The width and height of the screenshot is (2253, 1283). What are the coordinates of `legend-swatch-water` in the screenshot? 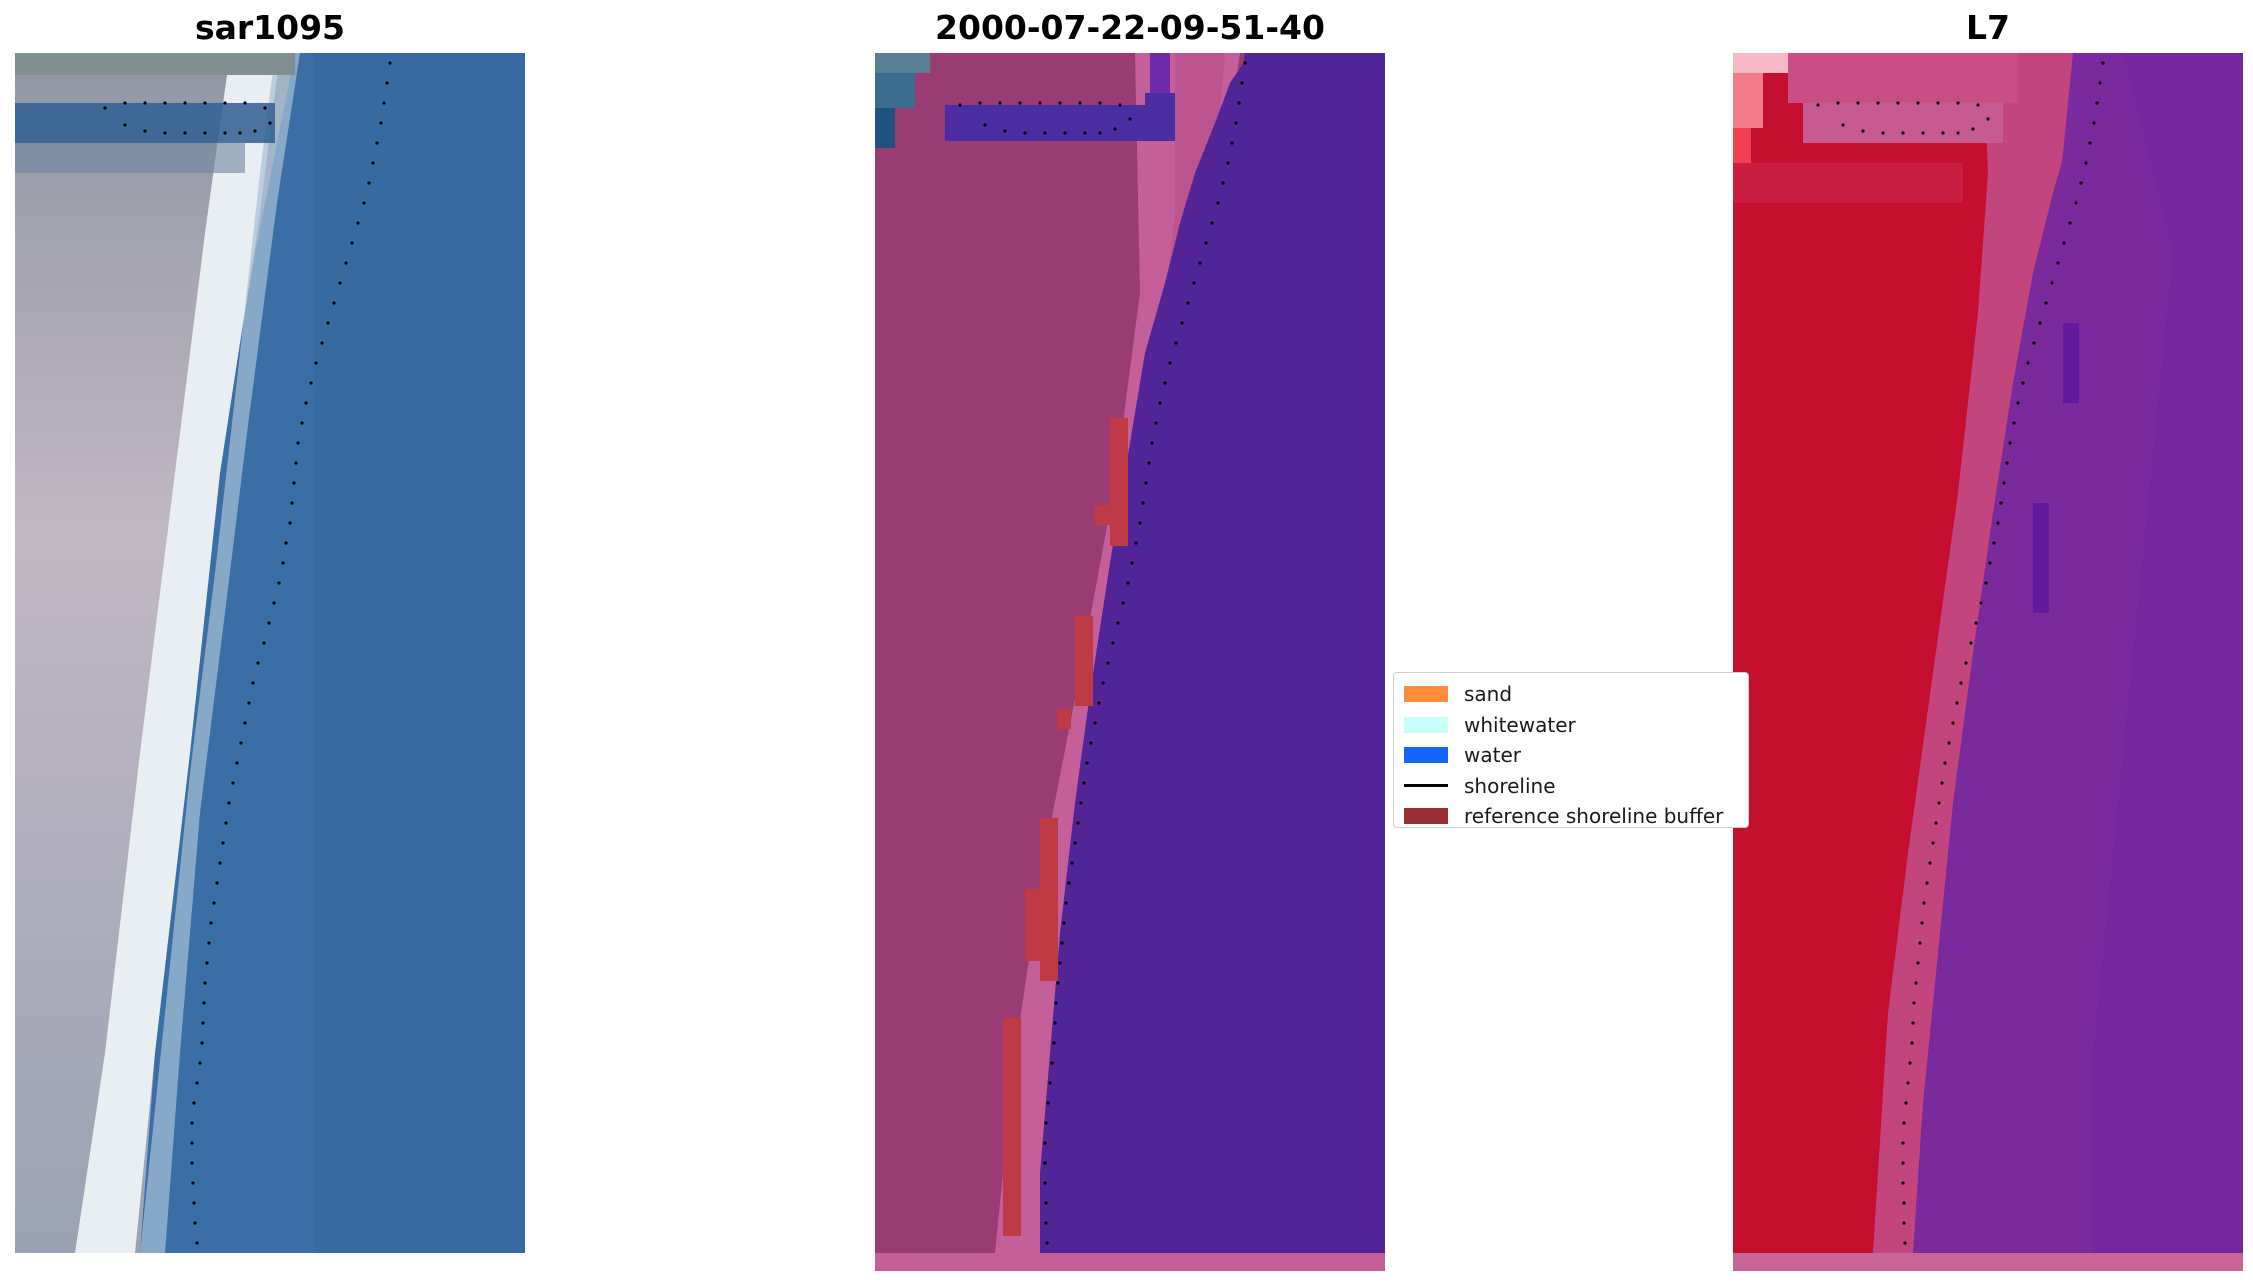 It's located at (1426, 755).